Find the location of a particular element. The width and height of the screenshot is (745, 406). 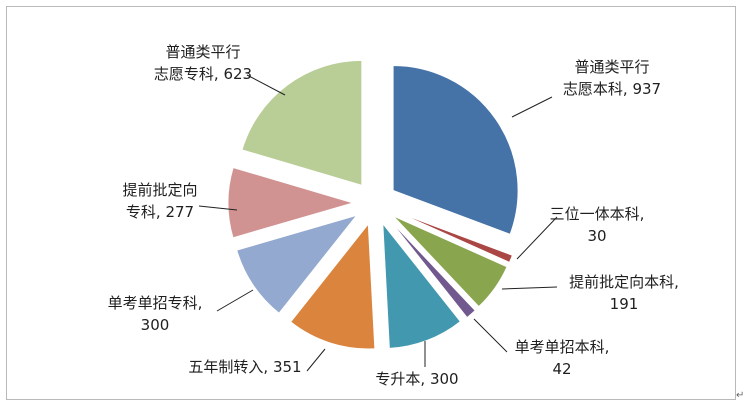

slice-label-line: 42 is located at coordinates (561, 369).